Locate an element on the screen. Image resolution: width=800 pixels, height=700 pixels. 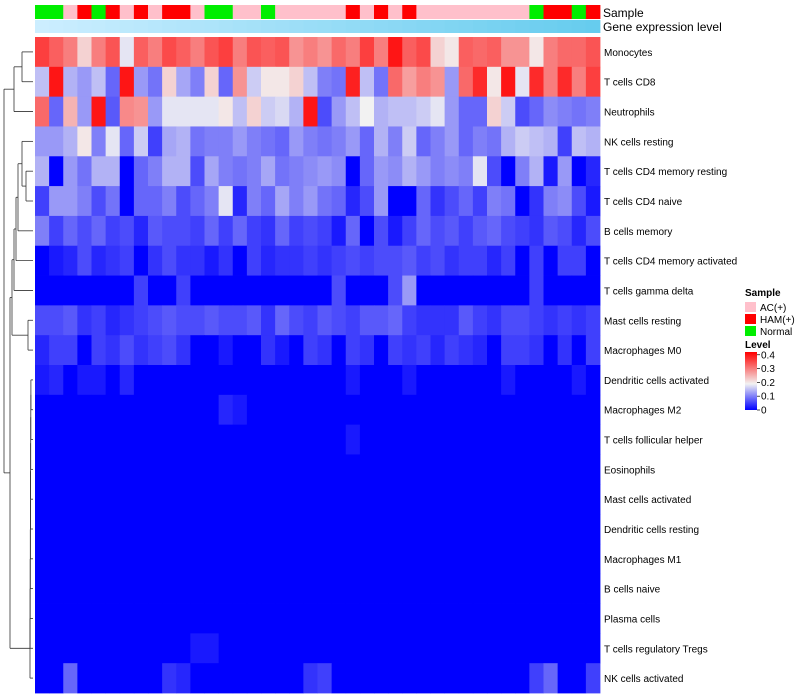
row-label: Mast cells resting is located at coordinates (642, 321).